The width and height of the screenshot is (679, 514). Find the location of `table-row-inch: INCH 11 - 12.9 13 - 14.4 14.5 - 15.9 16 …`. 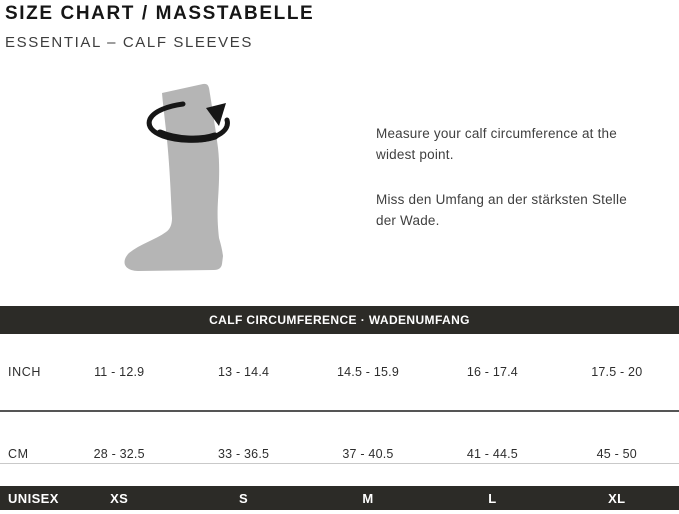

table-row-inch: INCH 11 - 12.9 13 - 14.4 14.5 - 15.9 16 … is located at coordinates (339, 372).